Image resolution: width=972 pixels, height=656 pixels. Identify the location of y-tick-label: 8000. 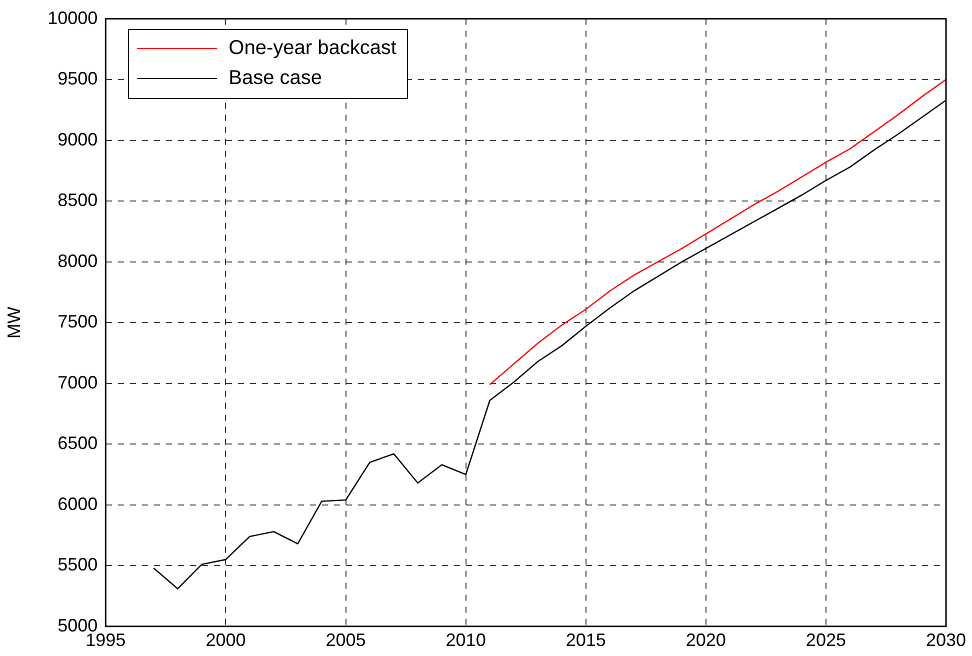
(78, 260).